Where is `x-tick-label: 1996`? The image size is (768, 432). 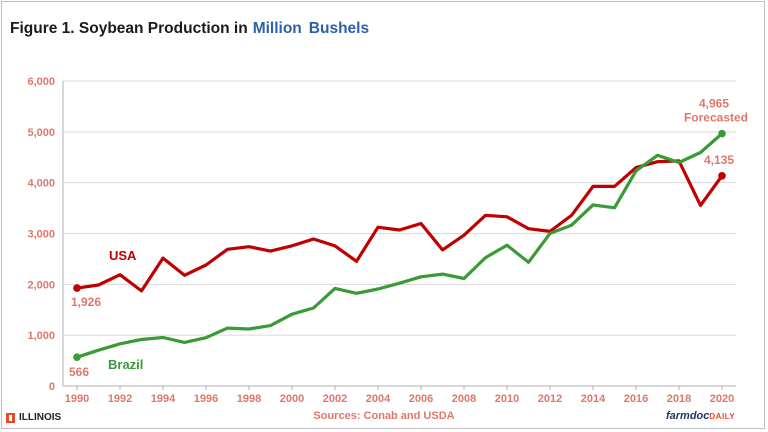
x-tick-label: 1996 is located at coordinates (206, 399).